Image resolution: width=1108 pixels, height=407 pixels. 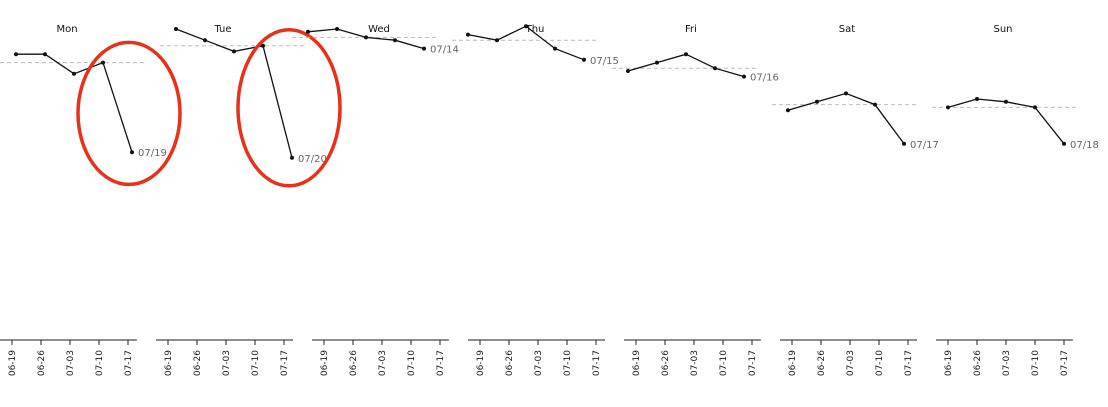 What do you see at coordinates (234, 93) in the screenshot?
I see `series-line-tue` at bounding box center [234, 93].